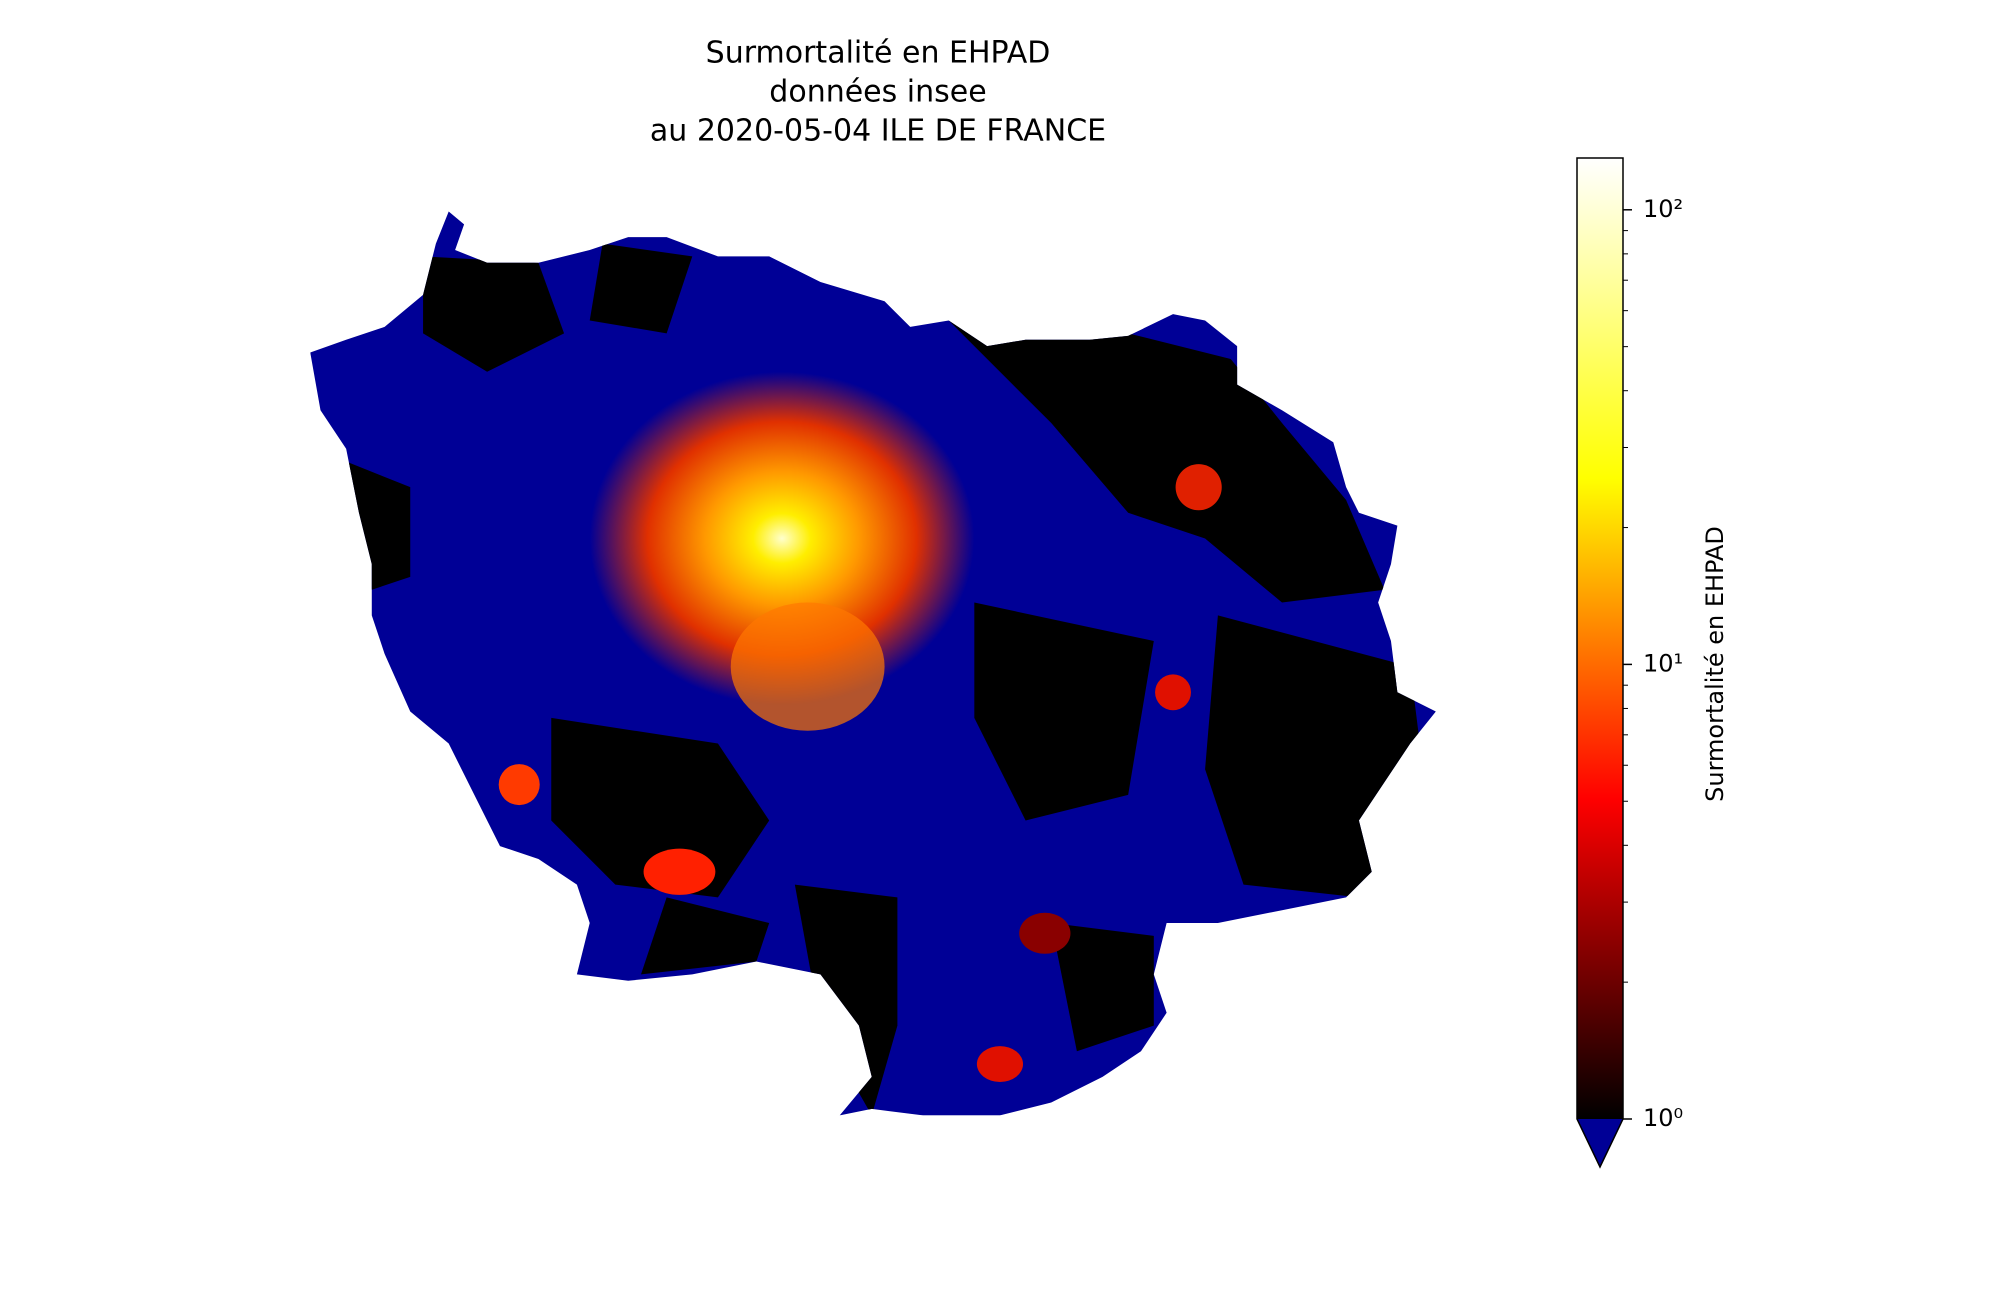 The height and width of the screenshot is (1308, 2000). I want to click on tick-label: 10¹, so click(1663, 663).